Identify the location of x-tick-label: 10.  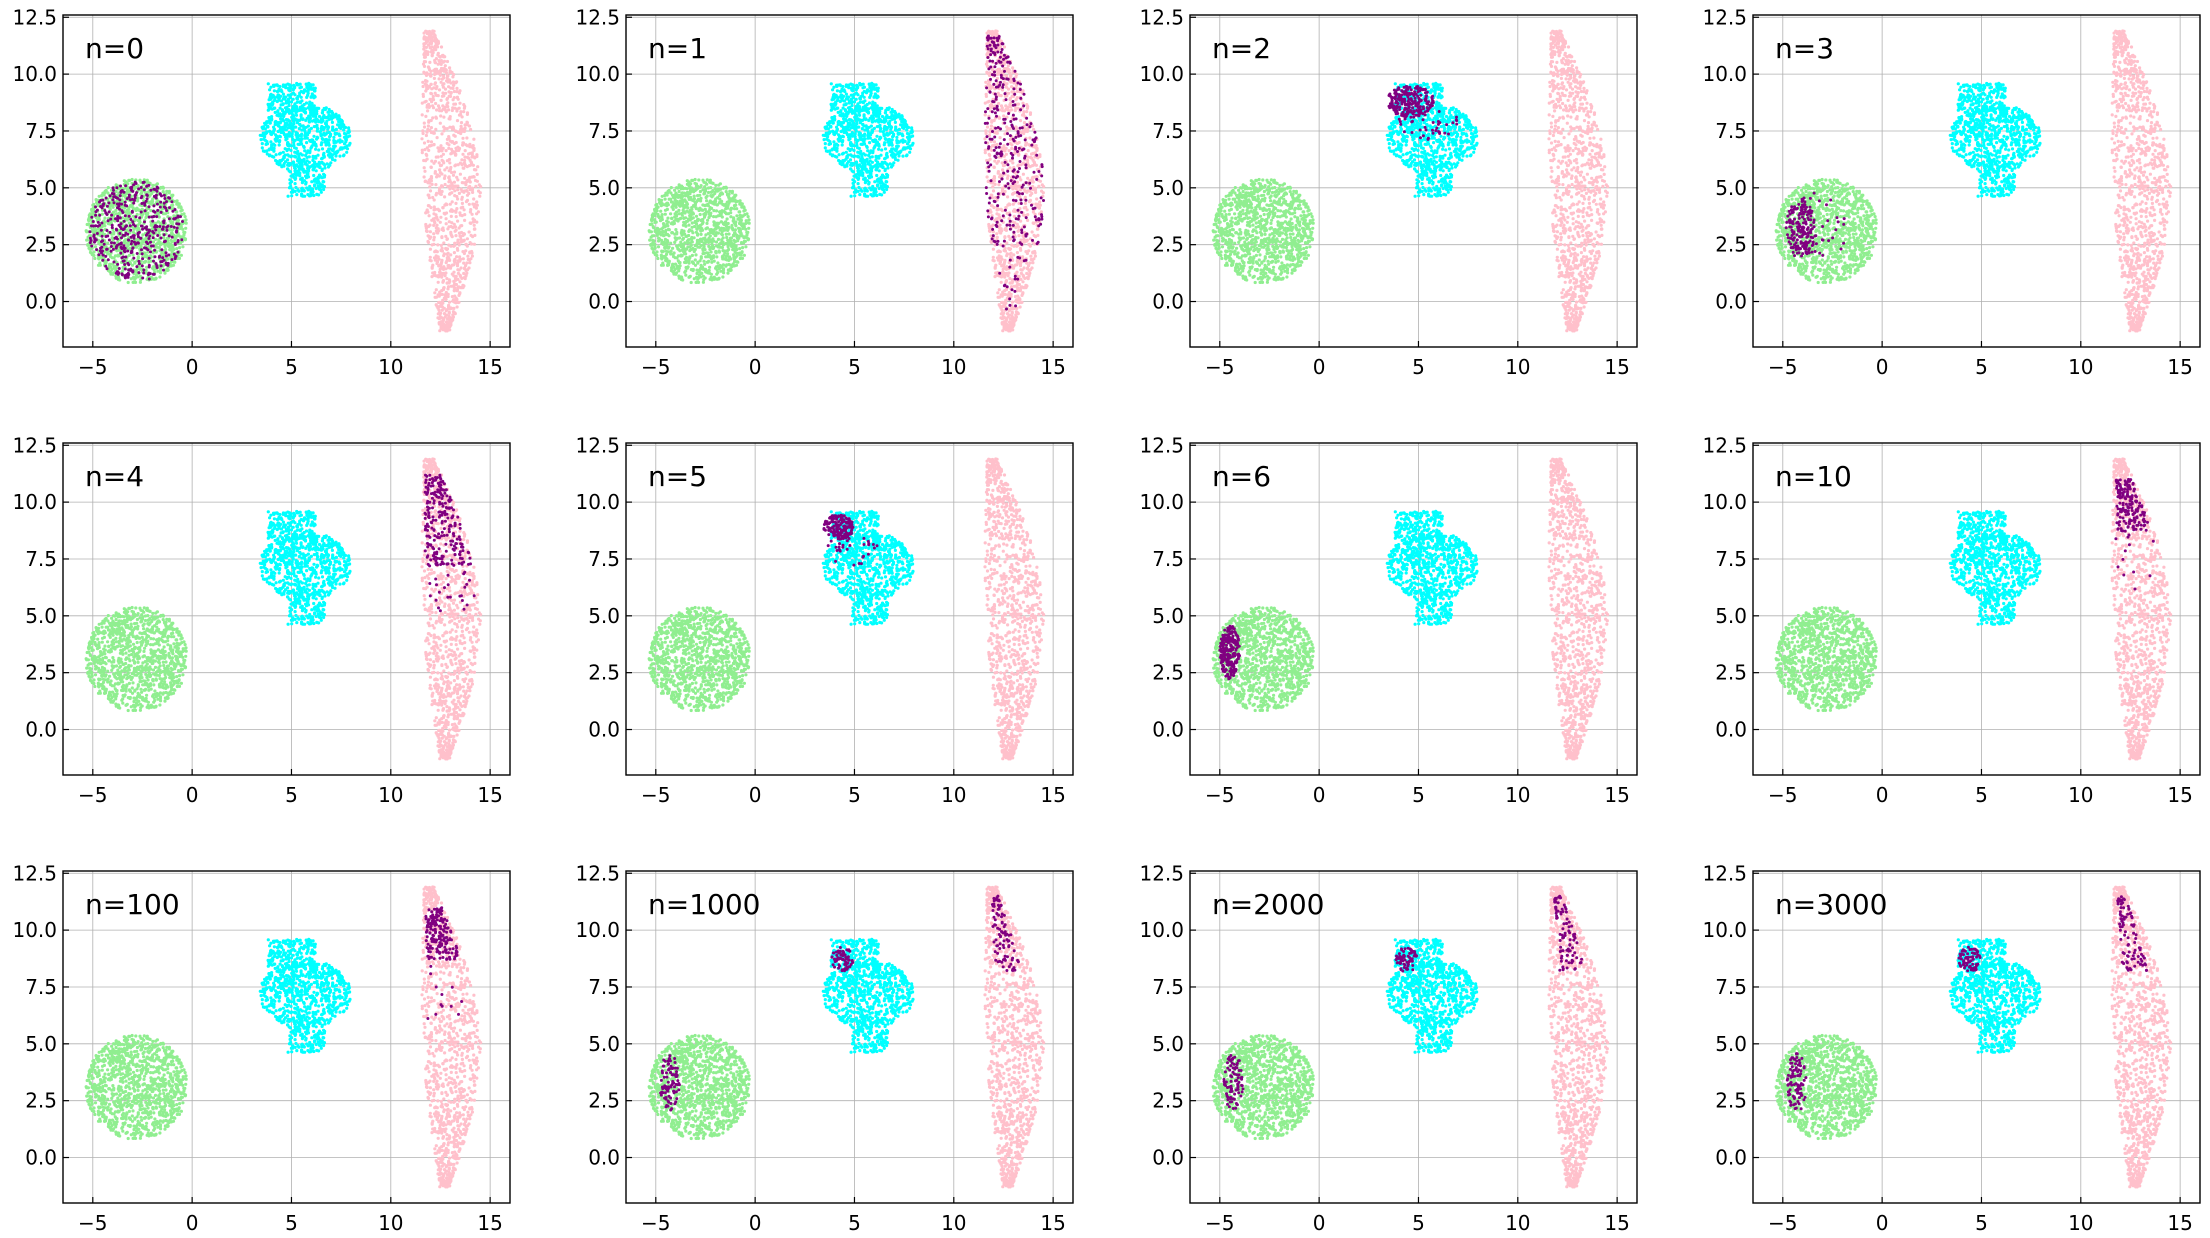
(390, 367).